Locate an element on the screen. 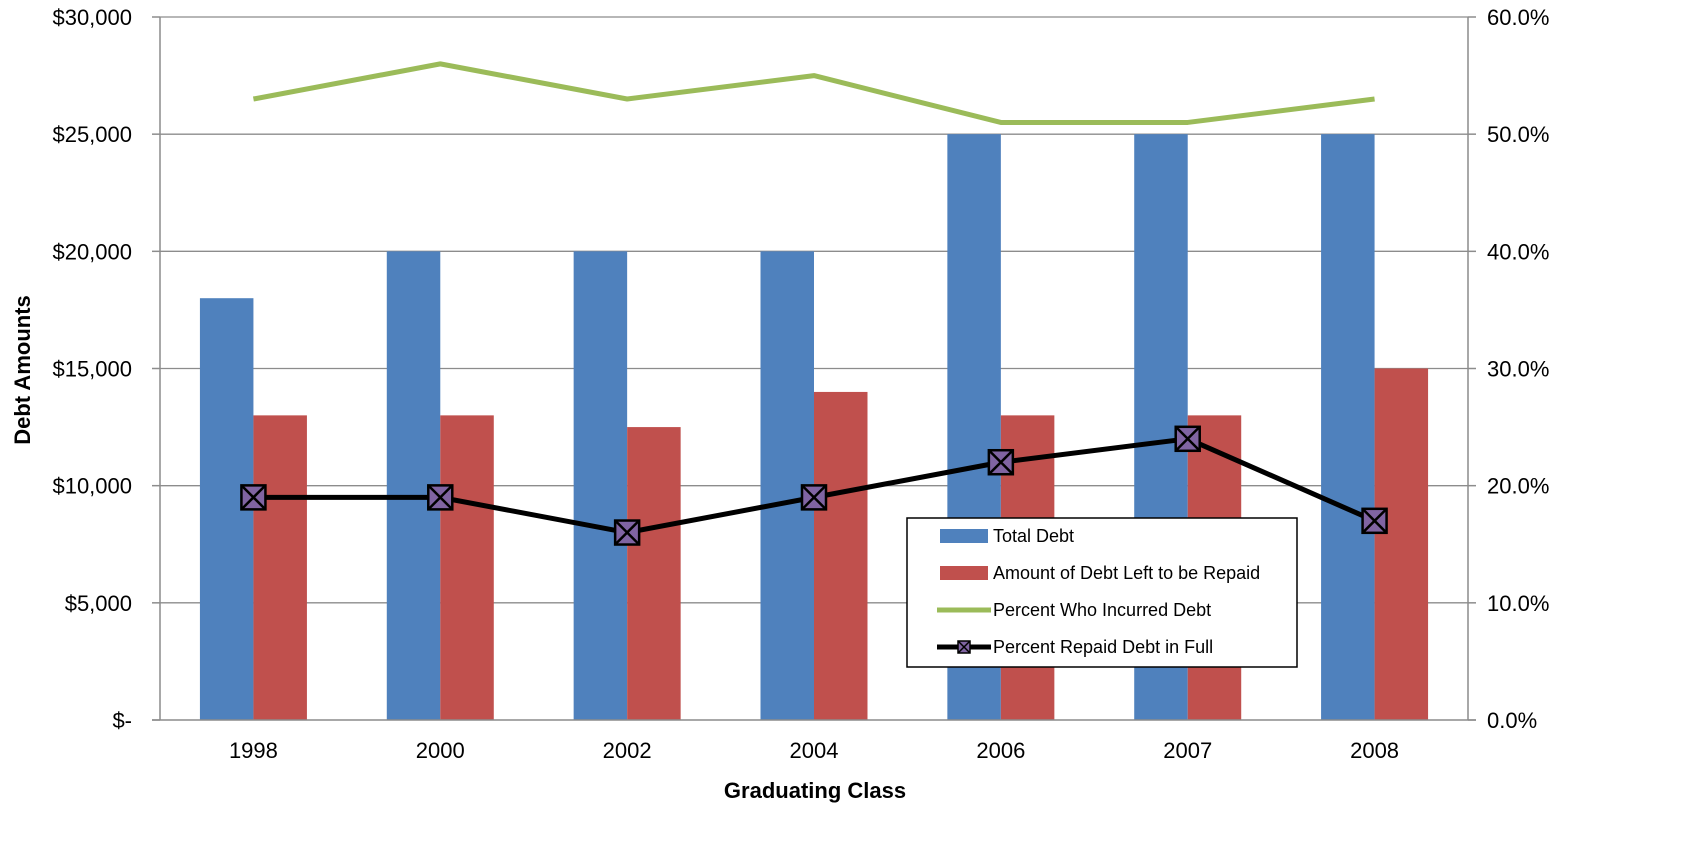 This screenshot has width=1682, height=864. x-tick-label: 2006 is located at coordinates (1000, 750).